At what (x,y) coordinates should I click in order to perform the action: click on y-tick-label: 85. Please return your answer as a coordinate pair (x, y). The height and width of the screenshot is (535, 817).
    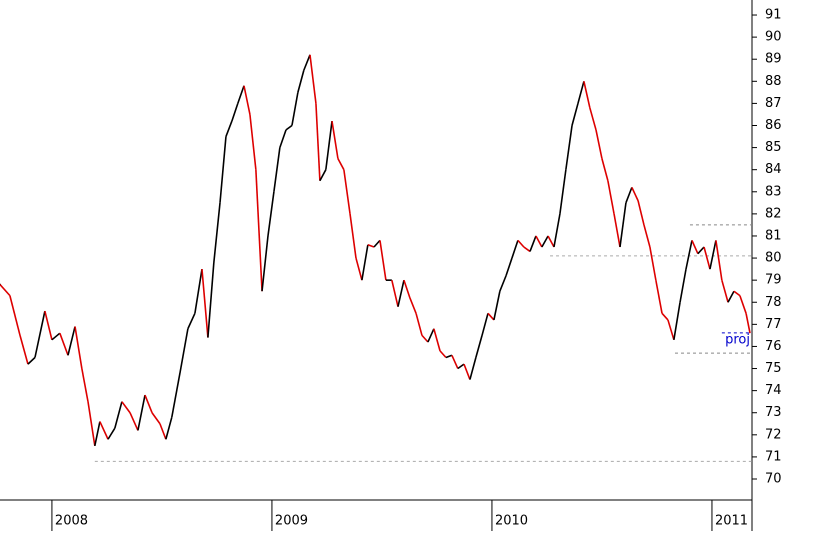
    Looking at the image, I should click on (773, 147).